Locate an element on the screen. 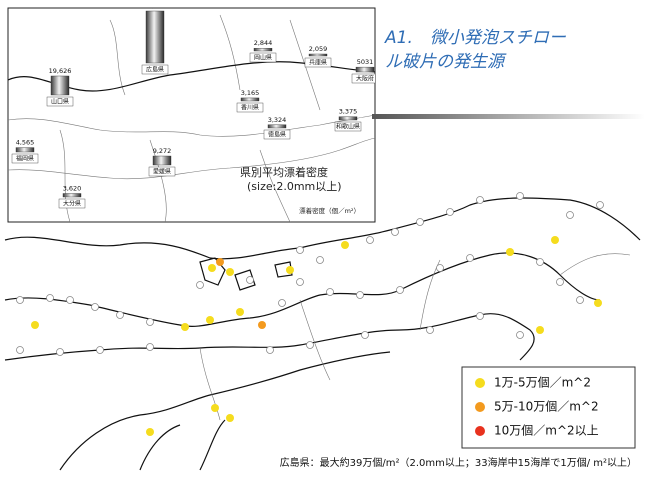 This screenshot has width=645, height=477. density-label: 3,375 is located at coordinates (348, 112).